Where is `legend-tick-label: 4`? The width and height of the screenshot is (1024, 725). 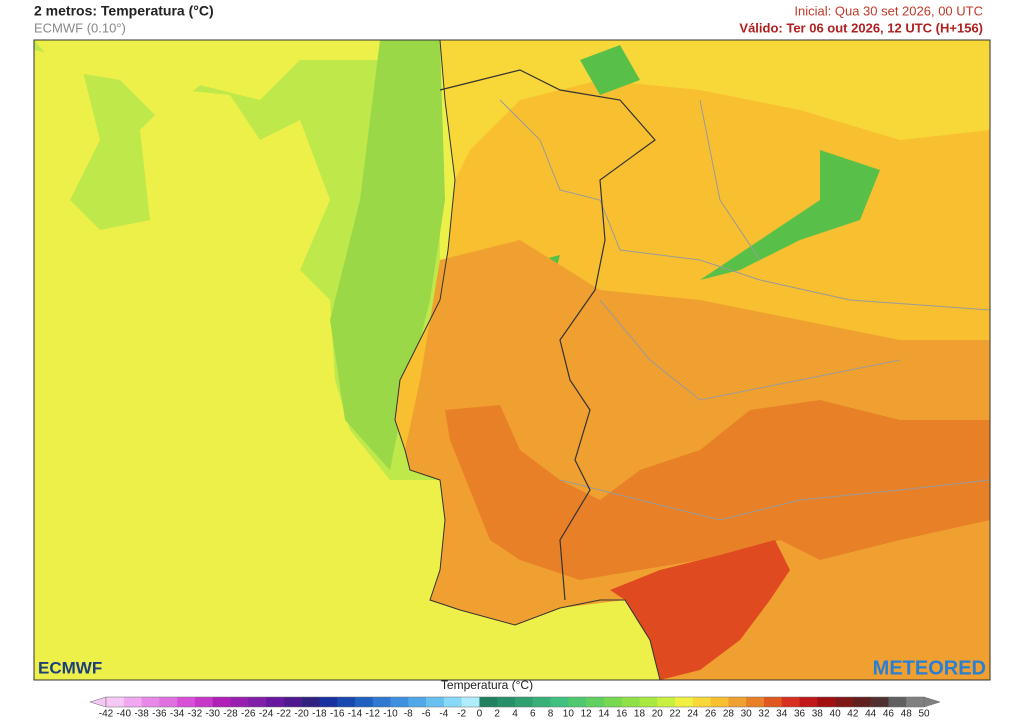 legend-tick-label: 4 is located at coordinates (515, 714).